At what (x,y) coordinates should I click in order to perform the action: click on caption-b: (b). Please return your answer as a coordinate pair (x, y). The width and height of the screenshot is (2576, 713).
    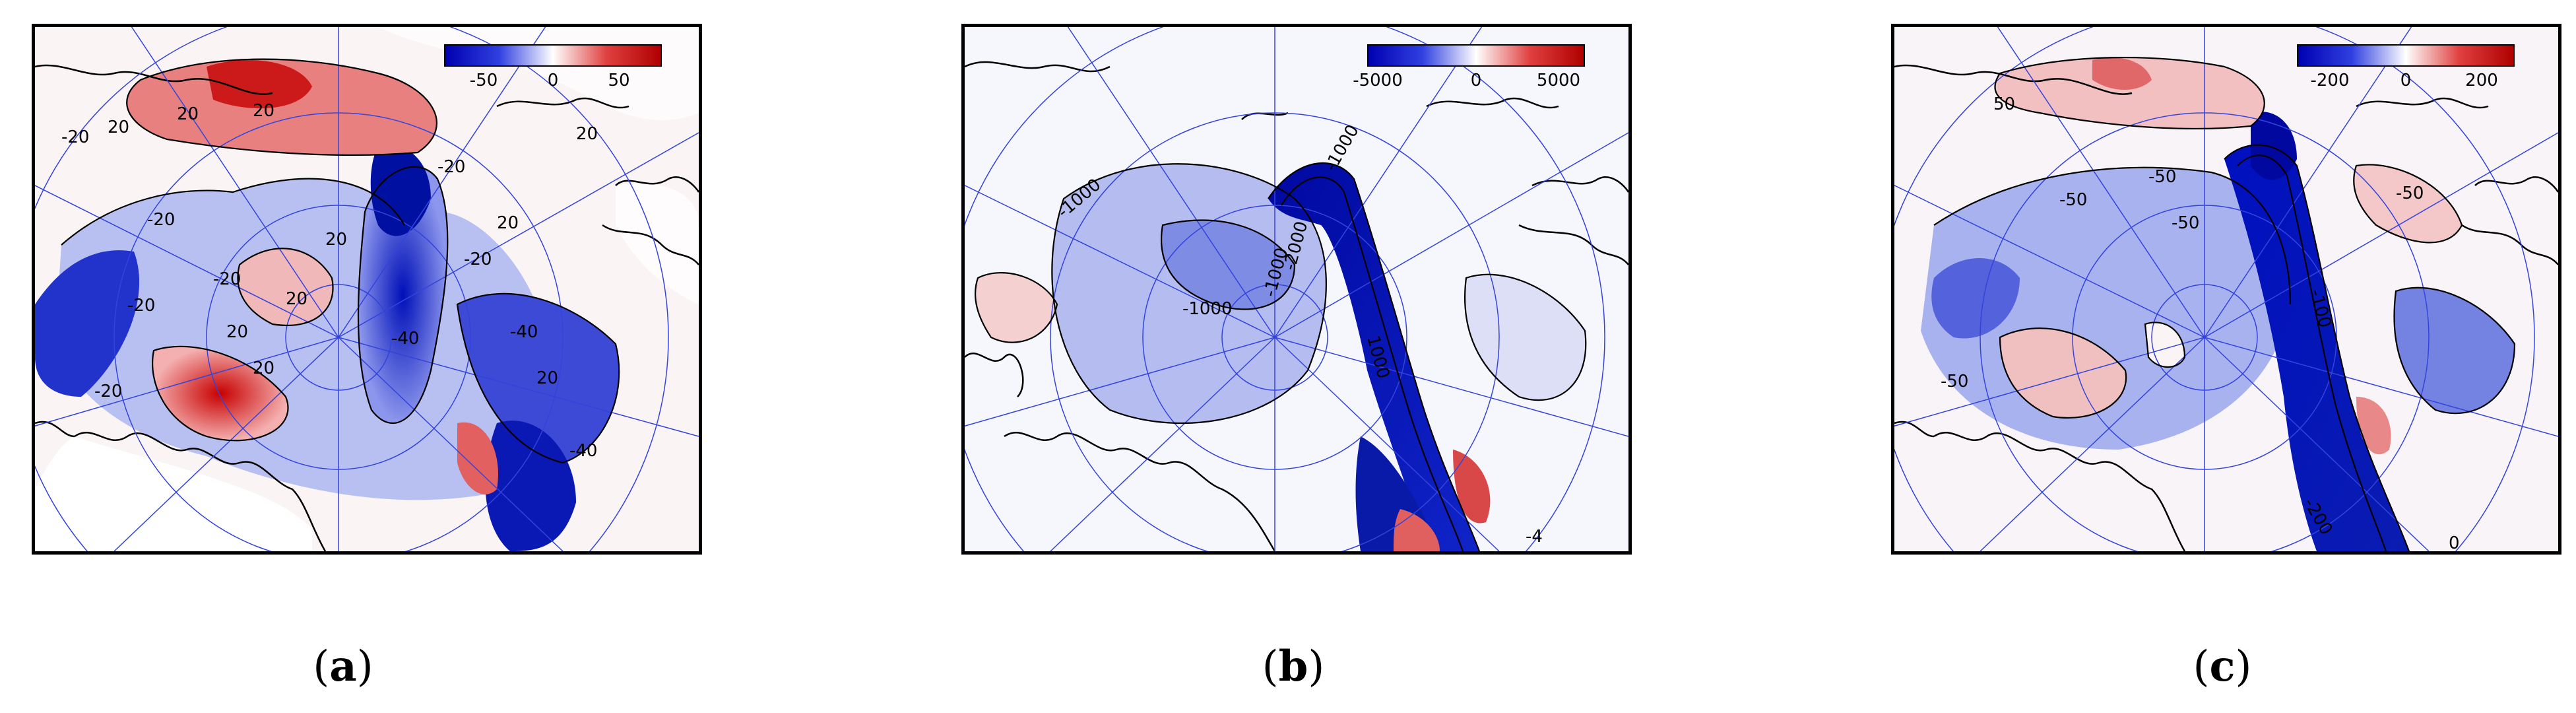
    Looking at the image, I should click on (1293, 666).